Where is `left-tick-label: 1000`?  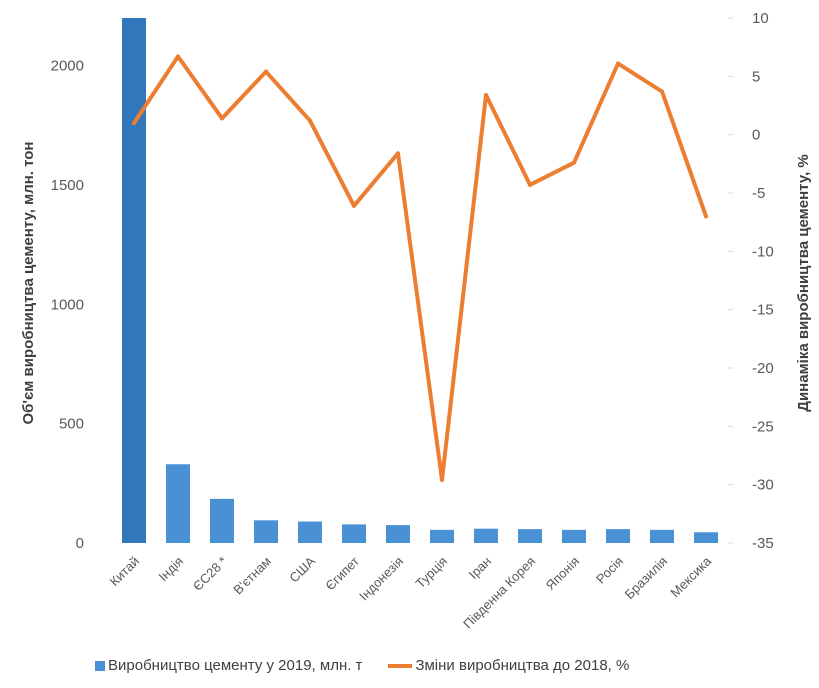
left-tick-label: 1000 is located at coordinates (67, 304).